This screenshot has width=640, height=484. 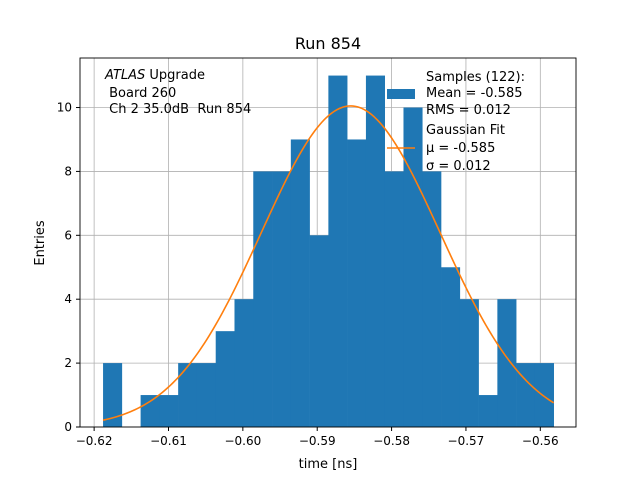 What do you see at coordinates (328, 43) in the screenshot?
I see `chart-title: Run 854` at bounding box center [328, 43].